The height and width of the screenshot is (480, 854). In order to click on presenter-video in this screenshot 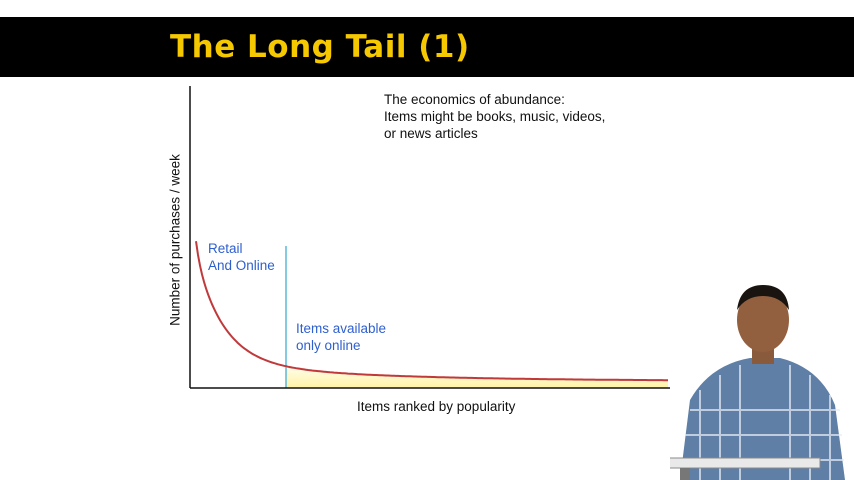, I will do `click(762, 380)`.